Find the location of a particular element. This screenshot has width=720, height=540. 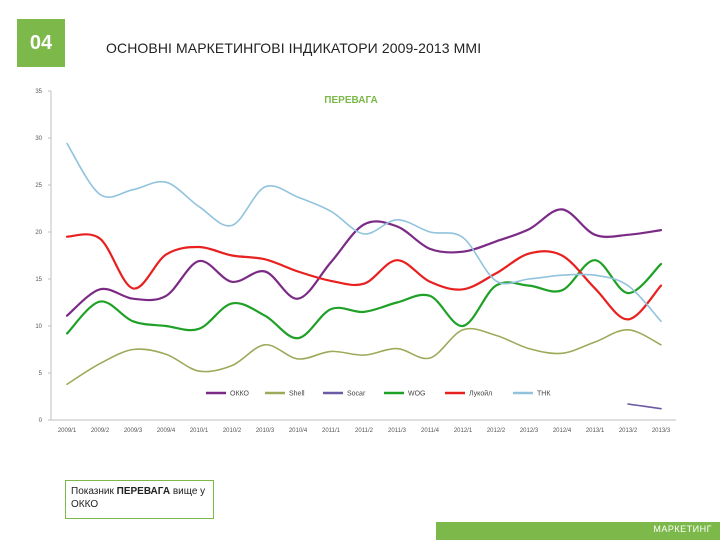

footer-bar: МАРКЕТИНГ is located at coordinates (578, 531).